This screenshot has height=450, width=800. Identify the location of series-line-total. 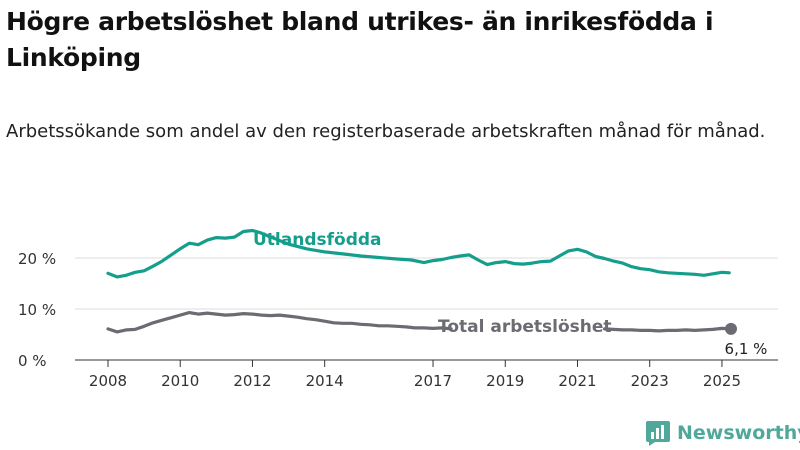
(419, 322).